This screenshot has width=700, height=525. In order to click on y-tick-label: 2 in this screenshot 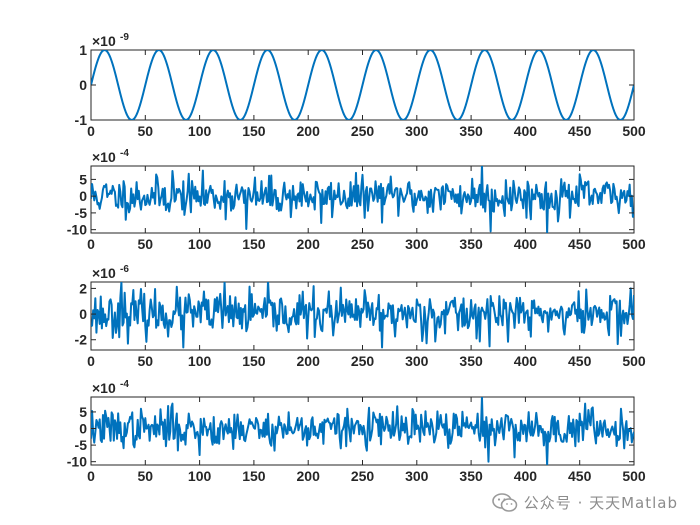, I will do `click(83, 288)`.